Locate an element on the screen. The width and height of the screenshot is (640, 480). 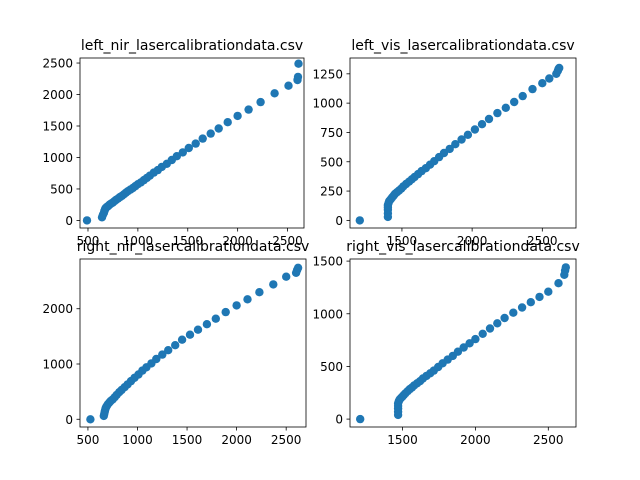
subplot-title: right_nir_lasercalibrationdata.csv is located at coordinates (193, 247).